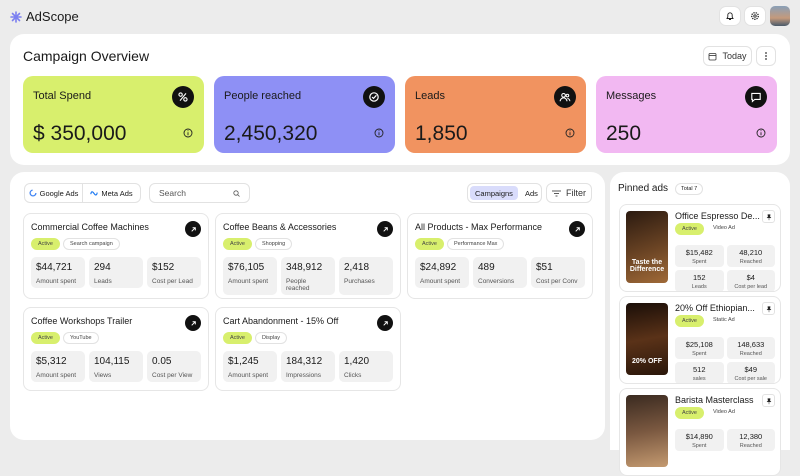 This screenshot has width=800, height=476. I want to click on avatar, so click(780, 16).